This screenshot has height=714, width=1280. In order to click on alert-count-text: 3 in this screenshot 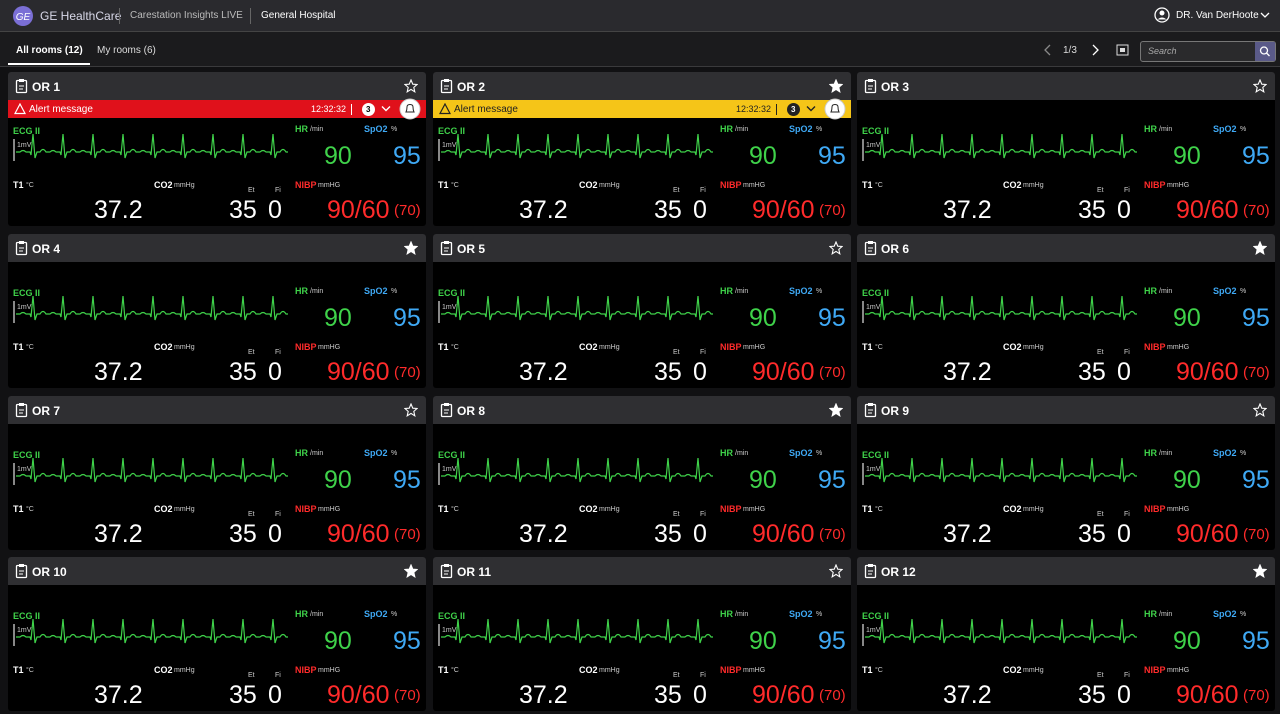, I will do `click(793, 109)`.